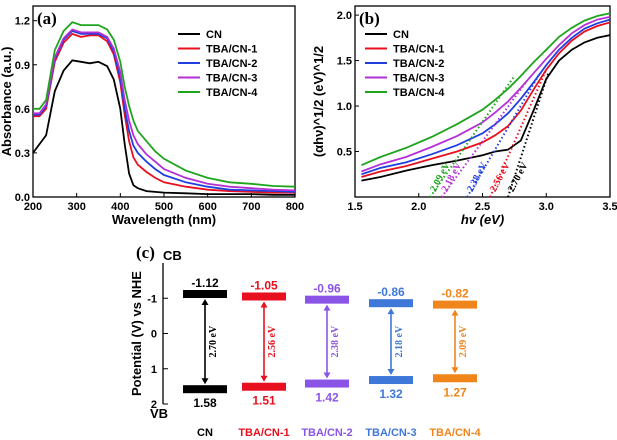 The height and width of the screenshot is (440, 617). I want to click on band-gap-label: 2.18 eV, so click(399, 341).